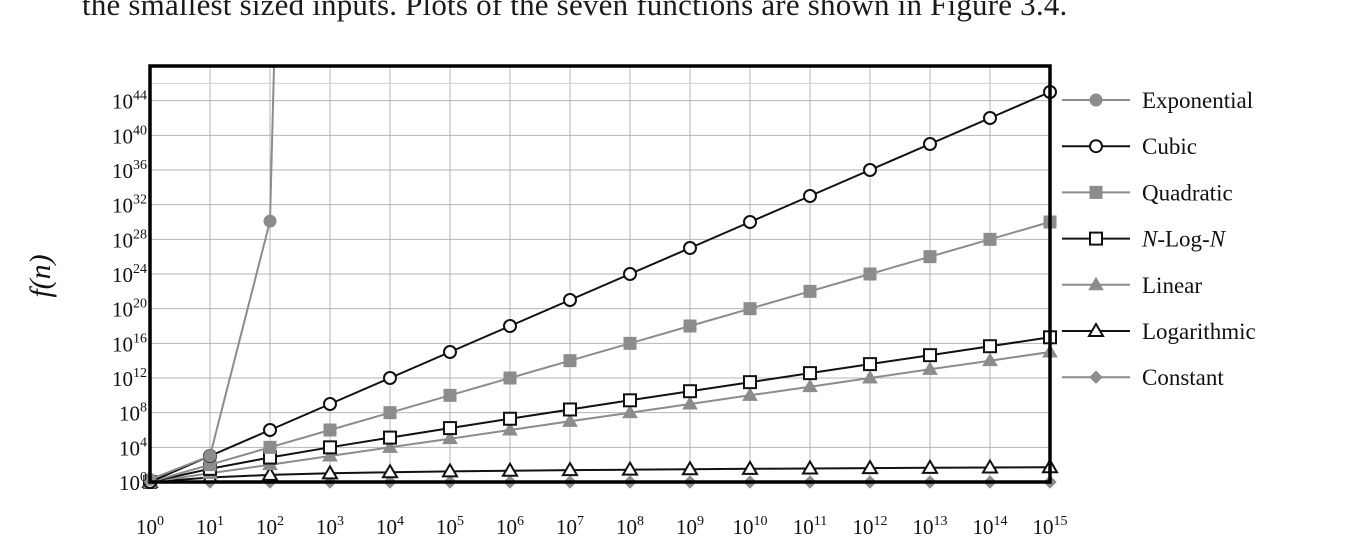  Describe the element at coordinates (600, 473) in the screenshot. I see `series-logarithmic` at that location.